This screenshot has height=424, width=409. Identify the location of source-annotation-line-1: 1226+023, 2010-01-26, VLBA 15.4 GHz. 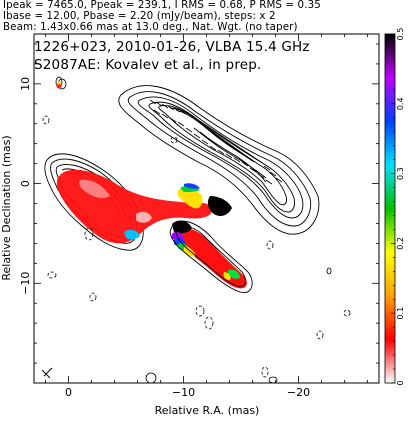
(172, 47).